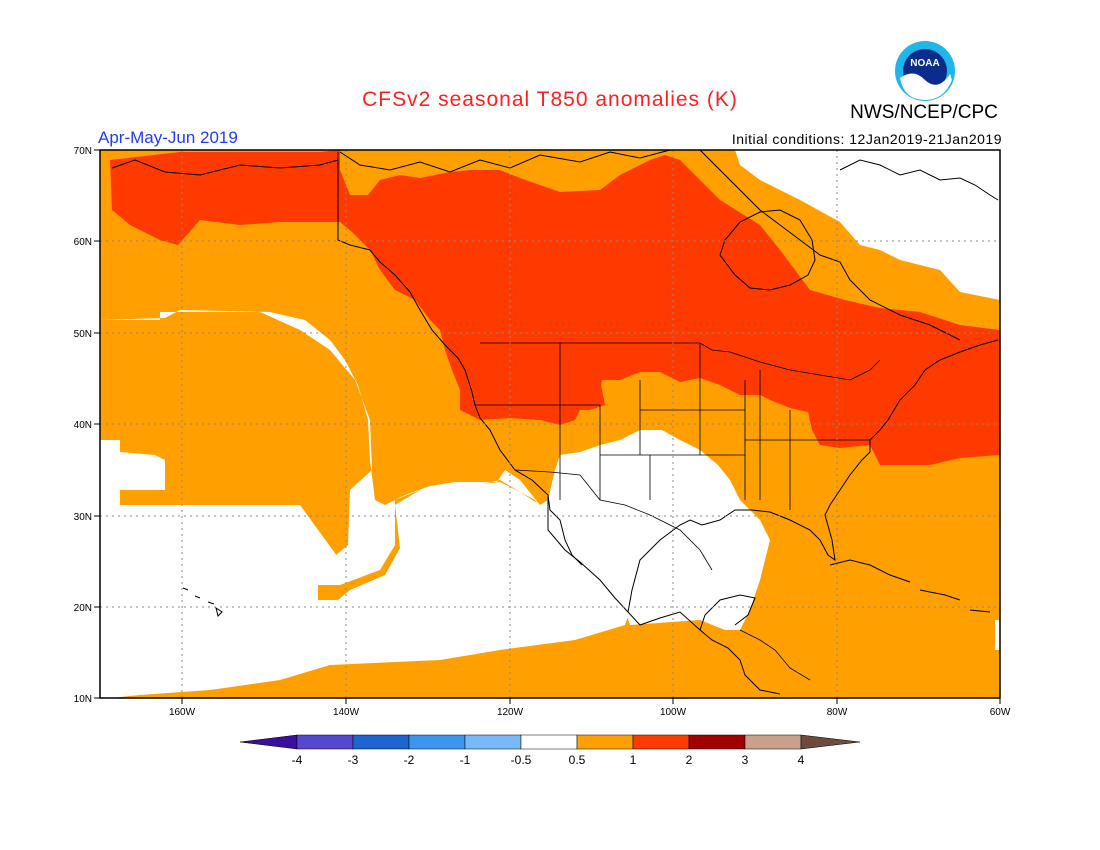 The image size is (1100, 850). I want to click on coast-cuba, so click(910, 586).